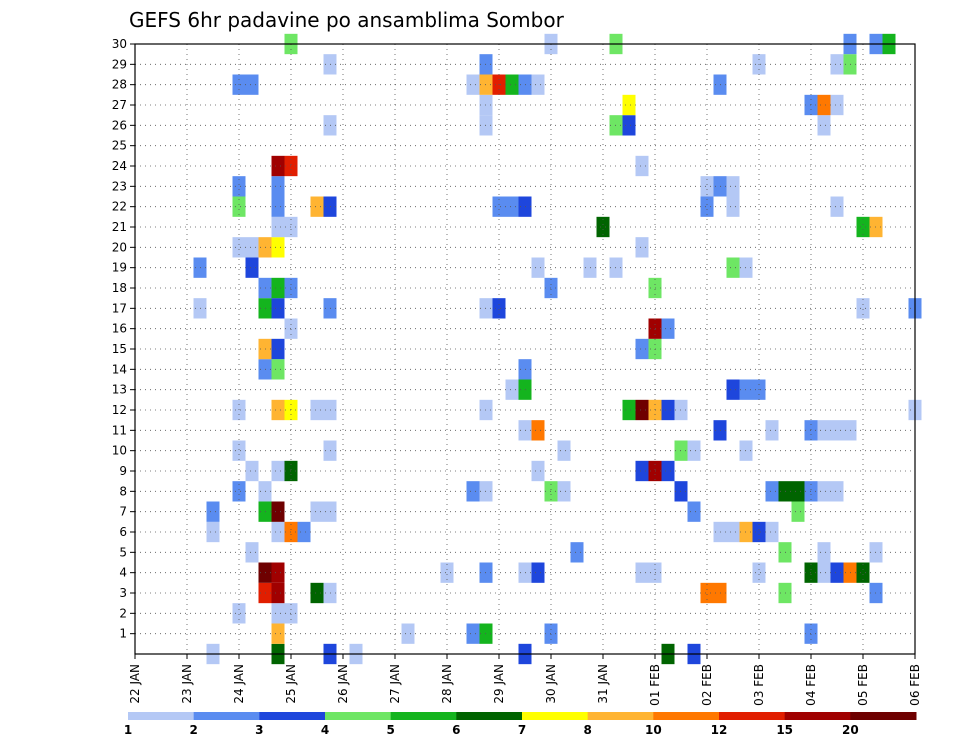  I want to click on y-tick-label: 21, so click(119, 227).